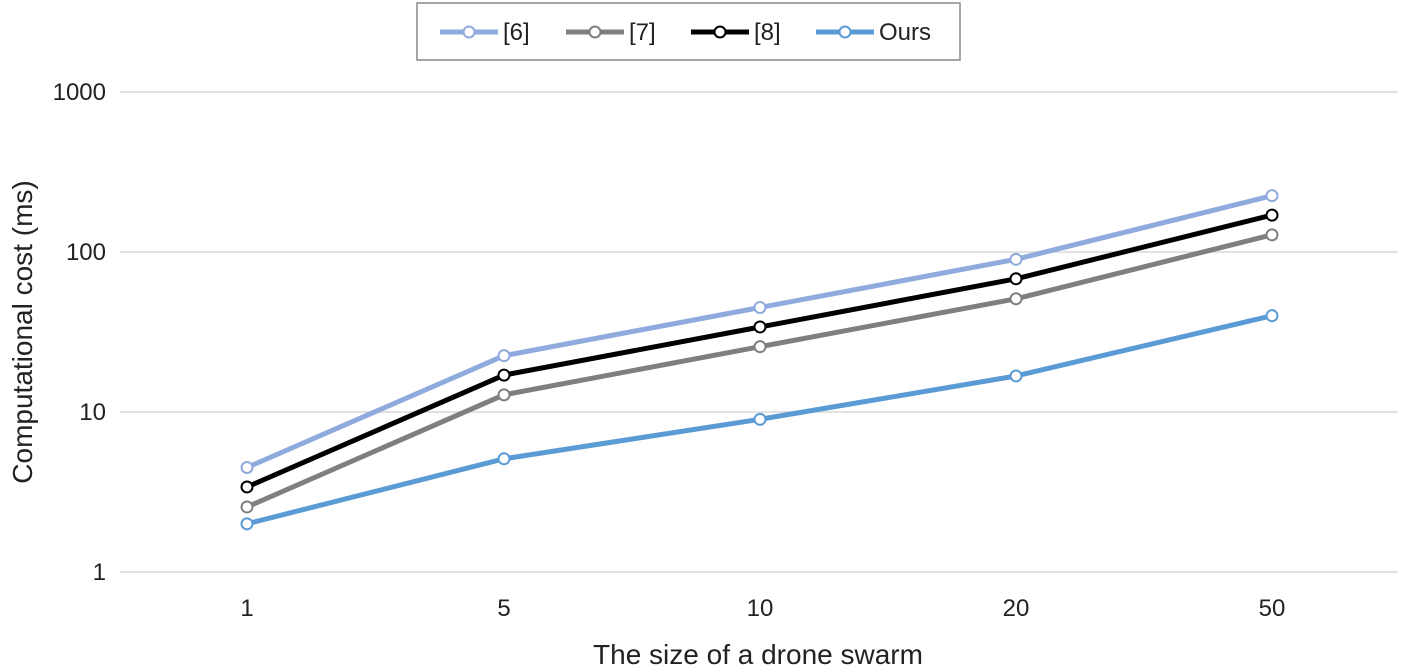  I want to click on y-tick-label-1000: 1000, so click(79, 92).